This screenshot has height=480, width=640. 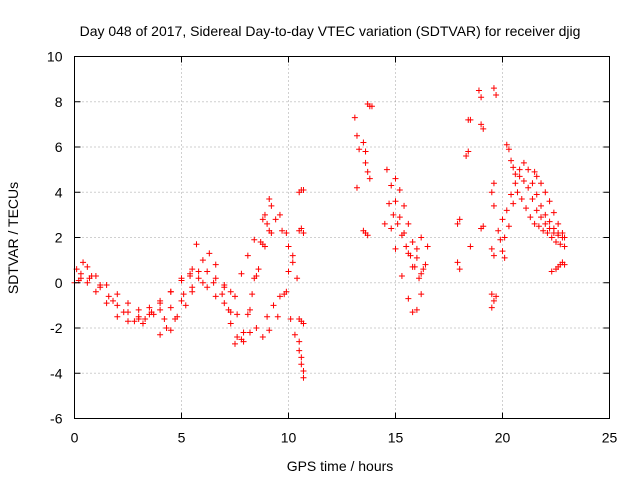 What do you see at coordinates (56, 328) in the screenshot?
I see `y-tick-label: -2` at bounding box center [56, 328].